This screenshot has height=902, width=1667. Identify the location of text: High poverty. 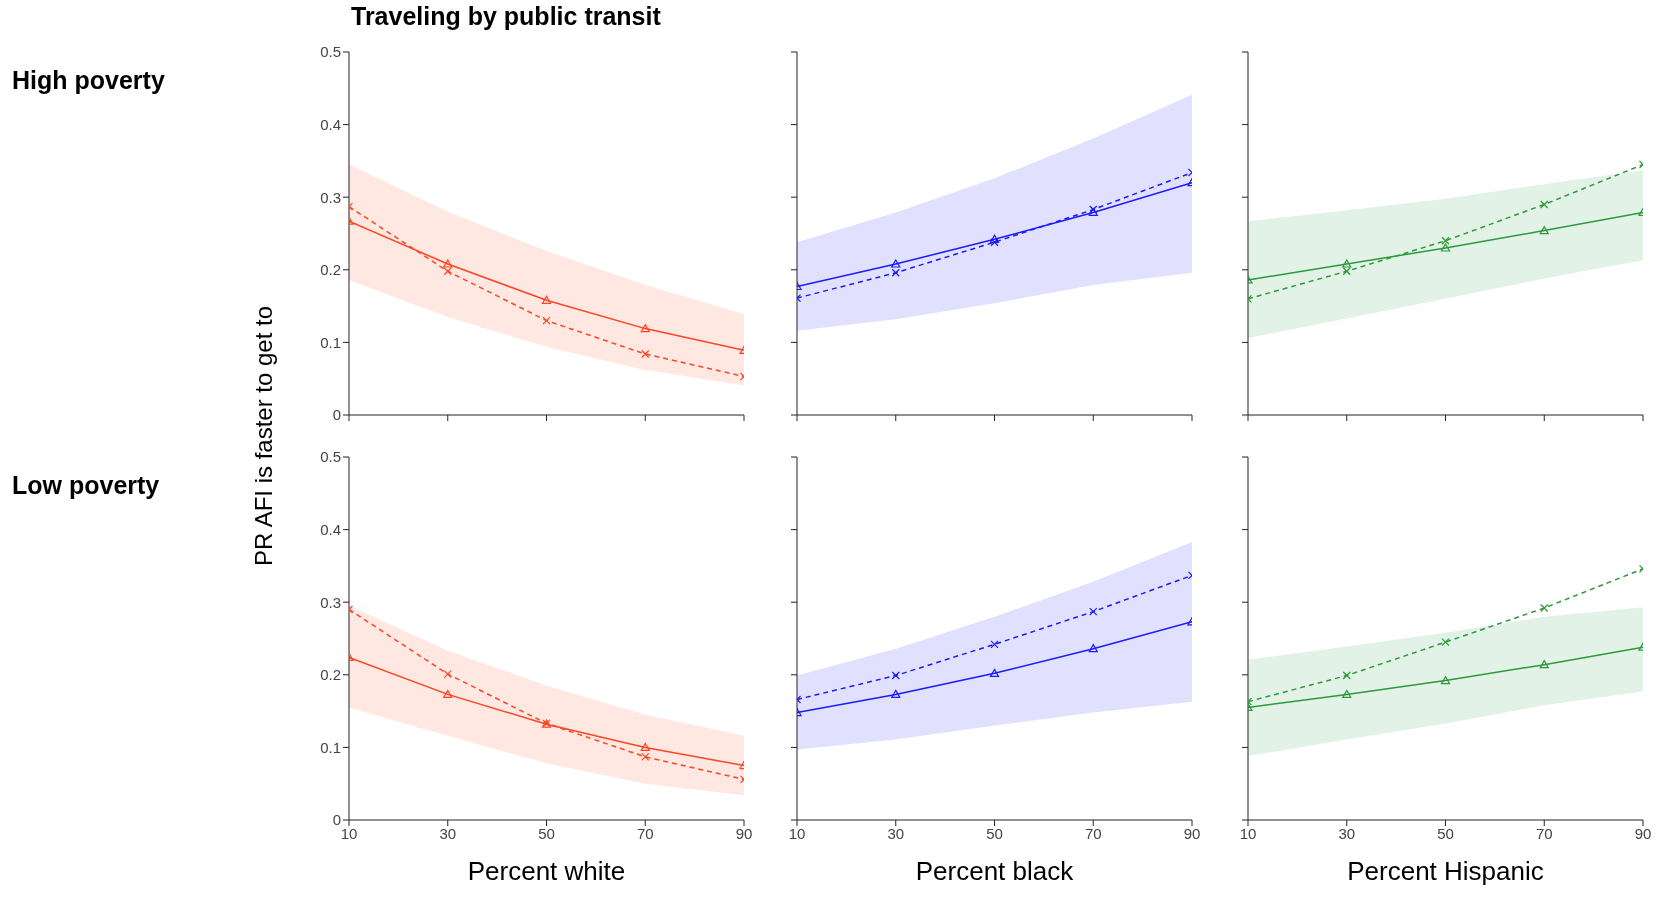
(88, 80).